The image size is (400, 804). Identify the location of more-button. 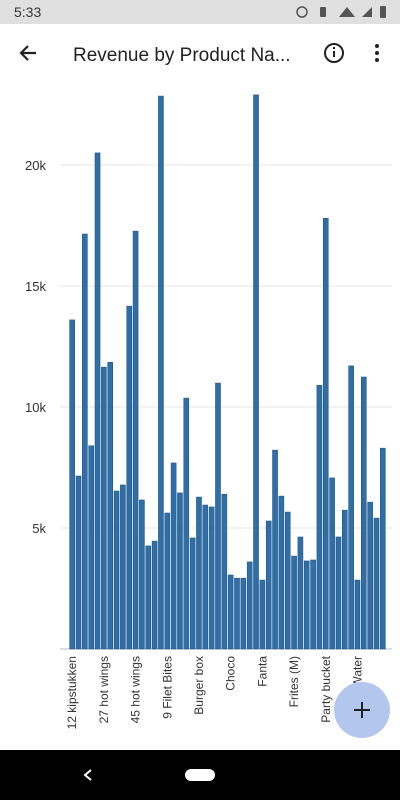
(377, 53).